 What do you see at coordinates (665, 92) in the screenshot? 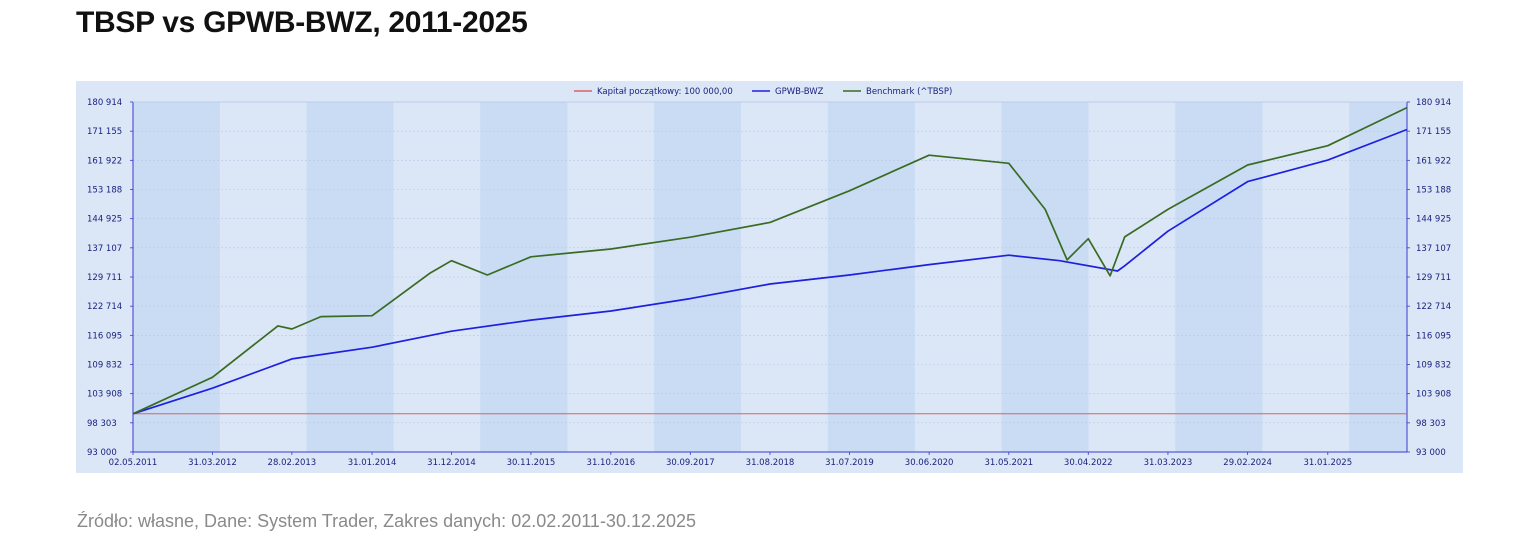
I see `legend-entry-capital: Kapitał początkowy: 100 000,00` at bounding box center [665, 92].